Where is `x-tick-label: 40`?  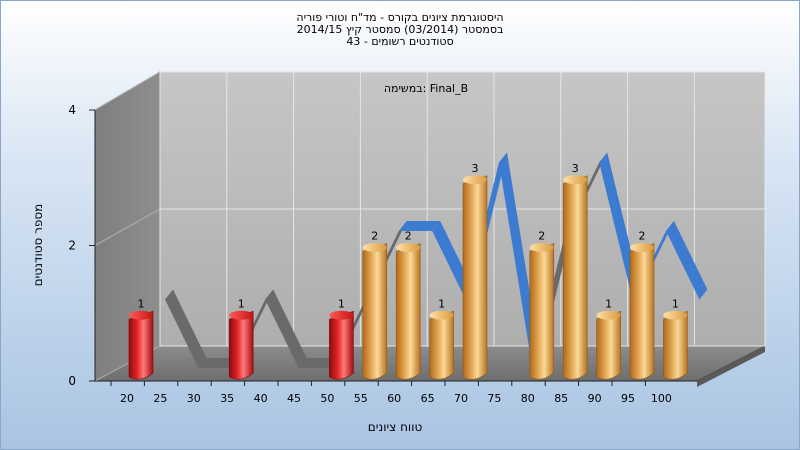 x-tick-label: 40 is located at coordinates (261, 398).